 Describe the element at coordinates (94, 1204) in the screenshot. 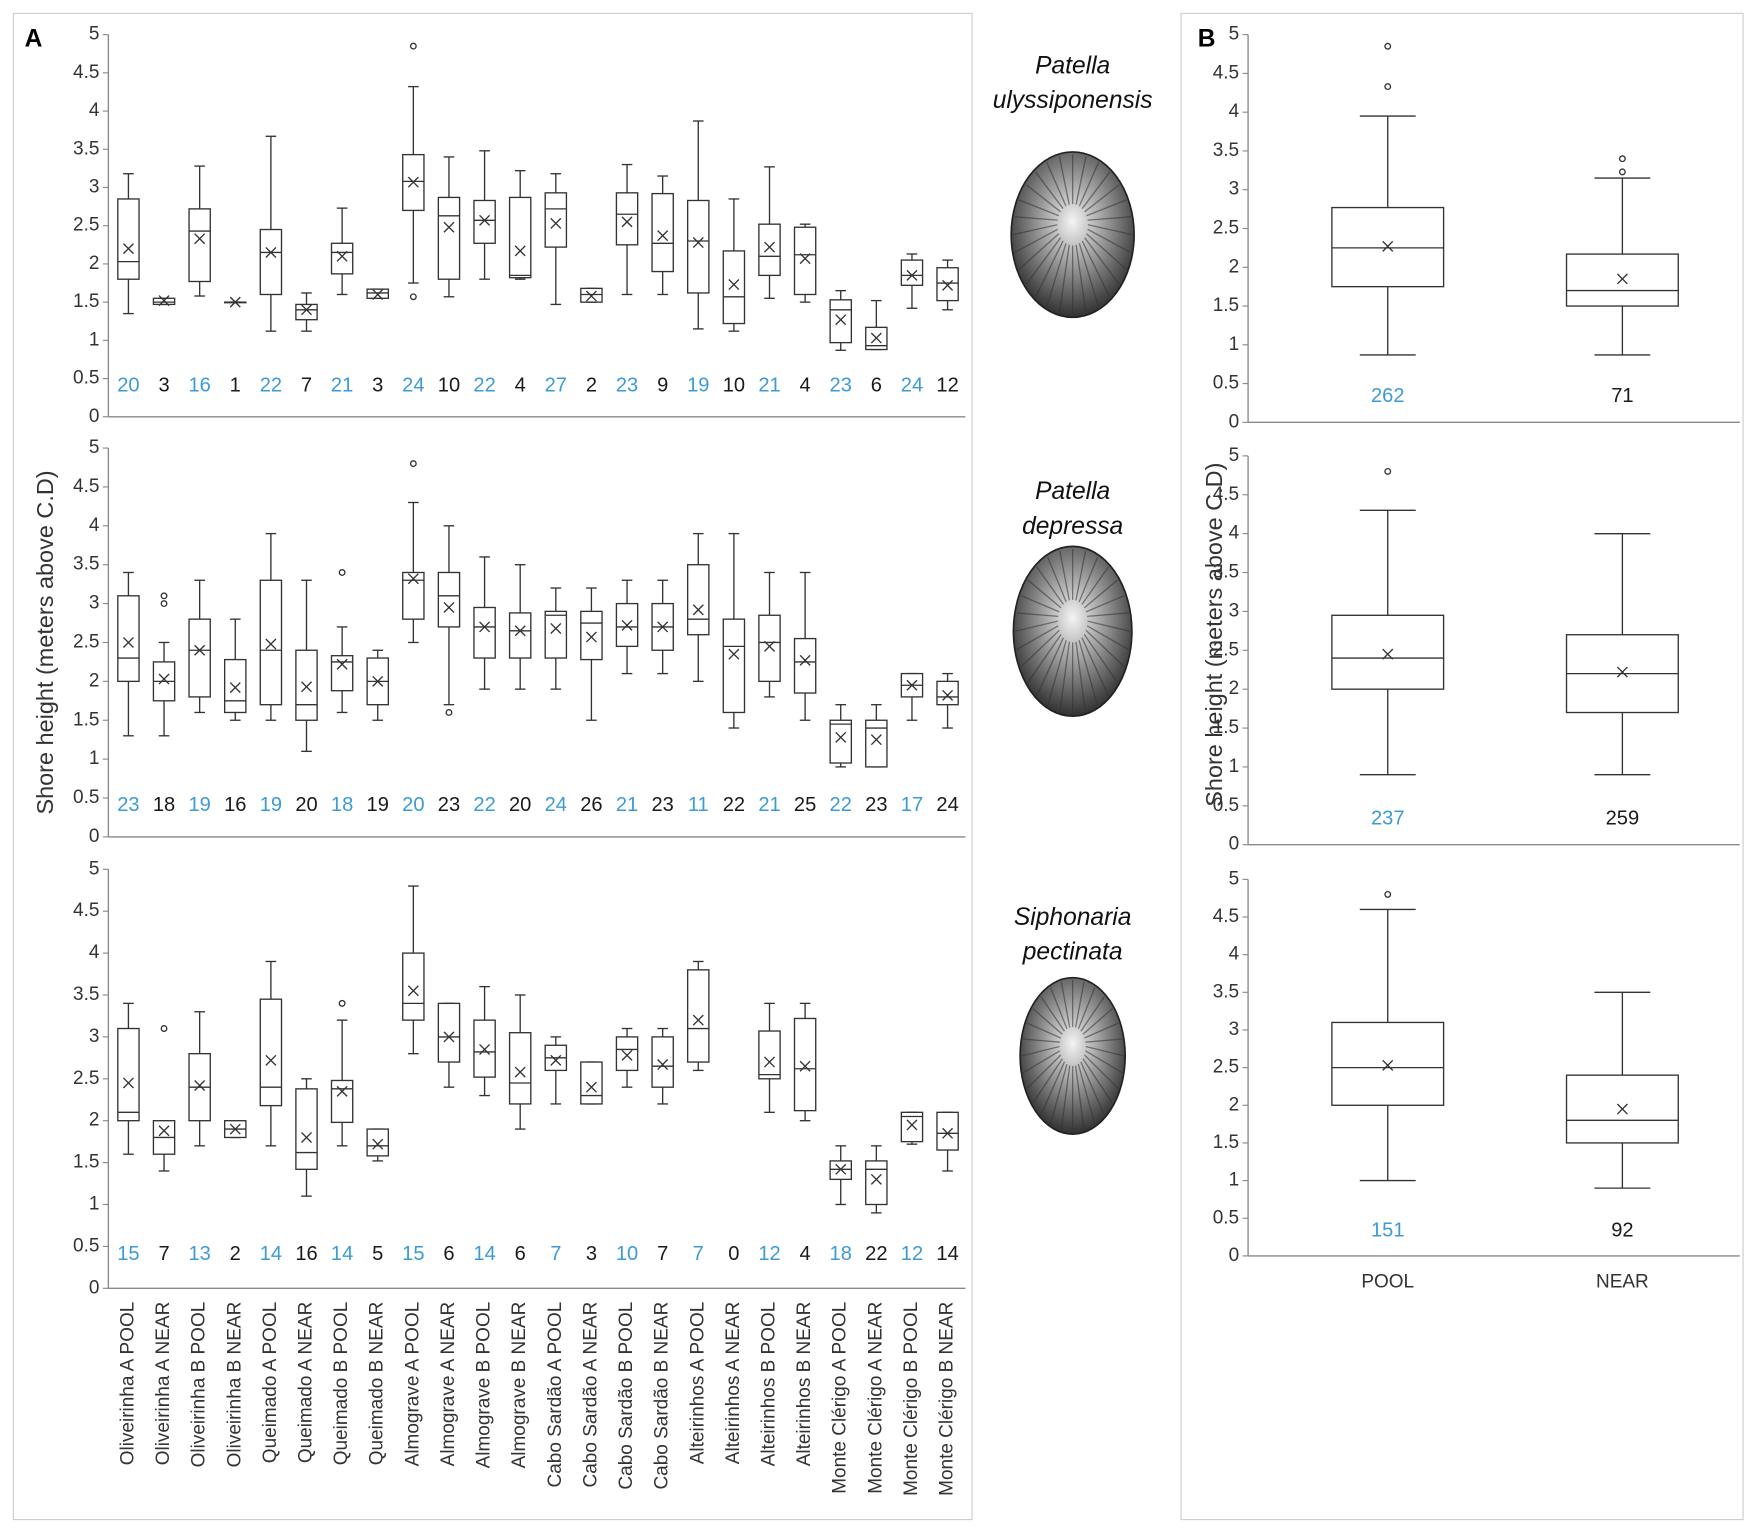

I see `y-tick-label: 1` at that location.